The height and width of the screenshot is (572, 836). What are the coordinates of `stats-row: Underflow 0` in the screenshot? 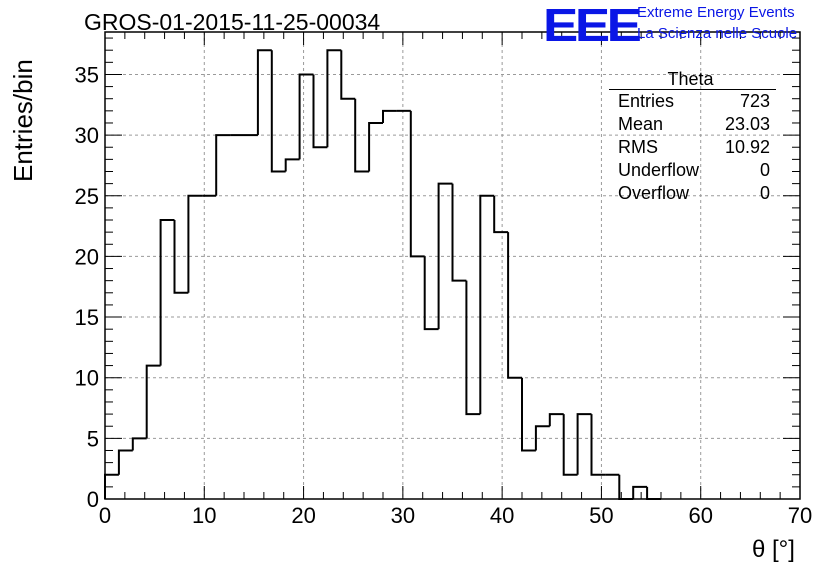 It's located at (692, 170).